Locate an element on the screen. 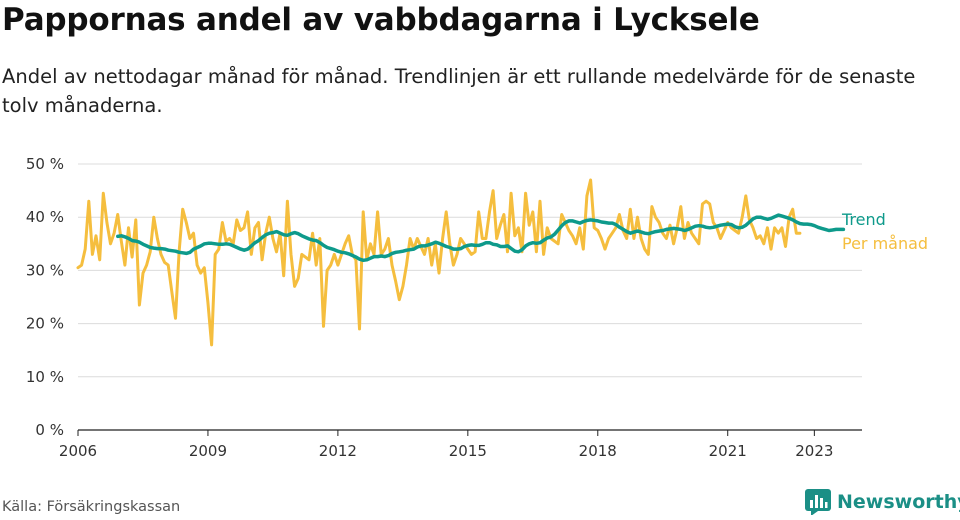 Image resolution: width=960 pixels, height=520 pixels. brand-name: Newsworthy is located at coordinates (898, 502).